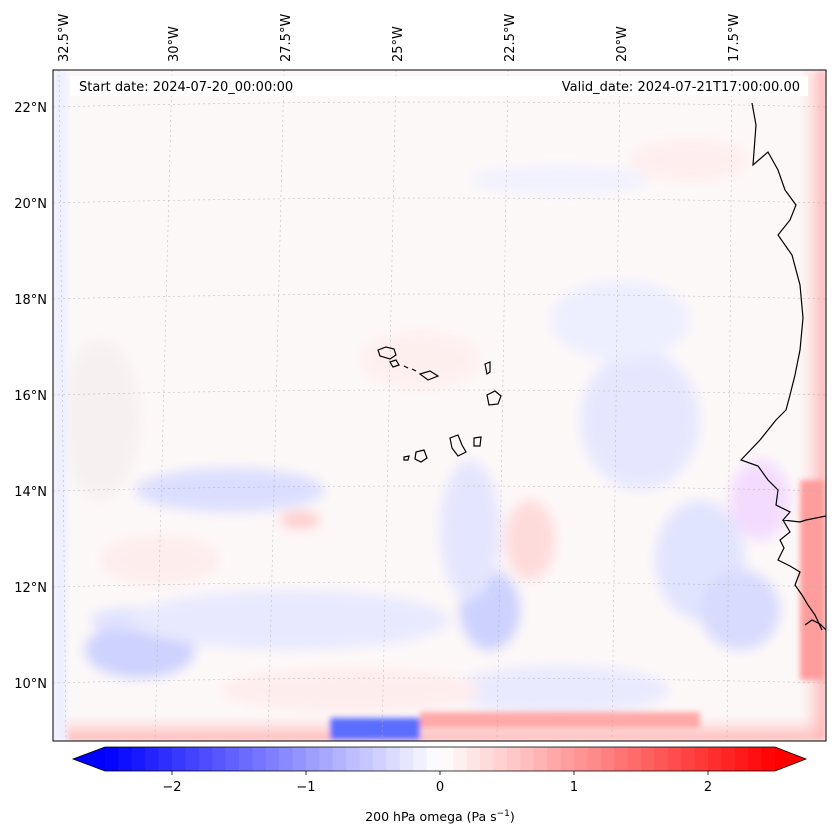  I want to click on lat-label: 20°N, so click(30, 204).